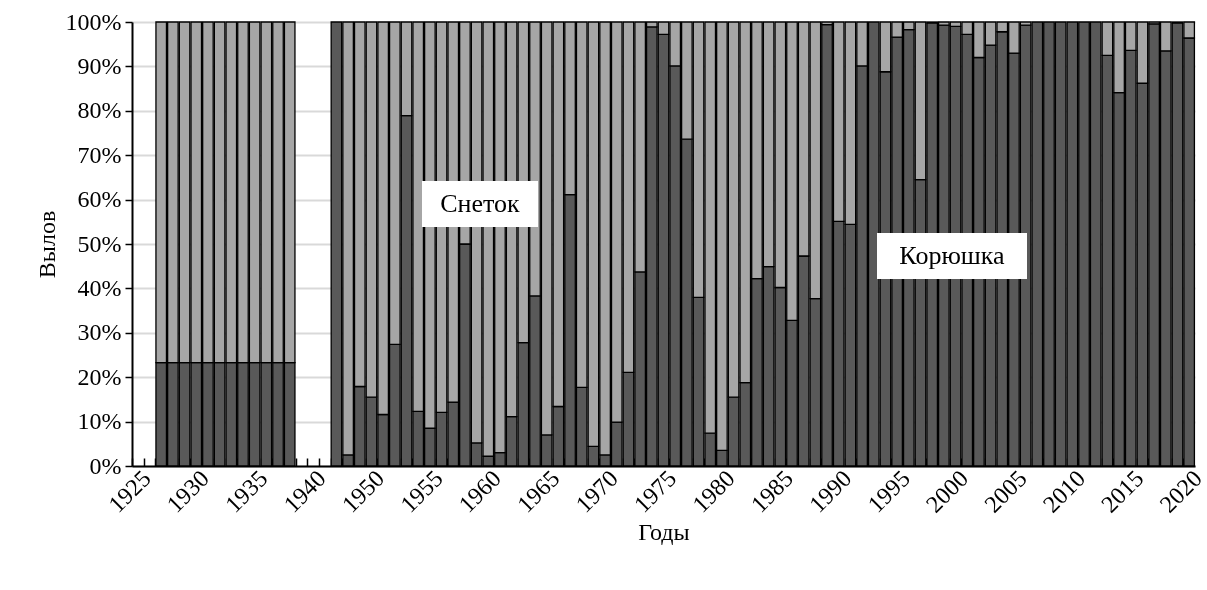 Image resolution: width=1207 pixels, height=590 pixels. What do you see at coordinates (952, 255) in the screenshot?
I see `series-label: Корюшка` at bounding box center [952, 255].